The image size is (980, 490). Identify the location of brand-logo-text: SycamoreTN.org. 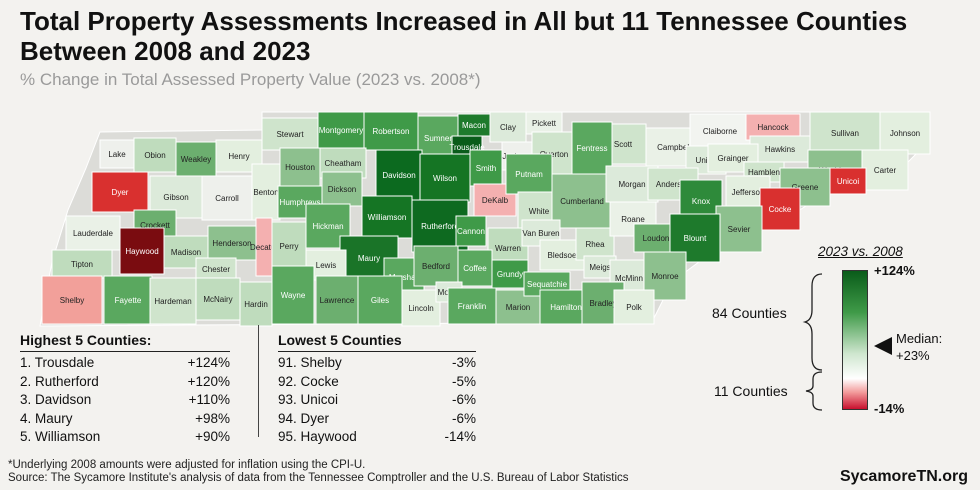
(903, 476).